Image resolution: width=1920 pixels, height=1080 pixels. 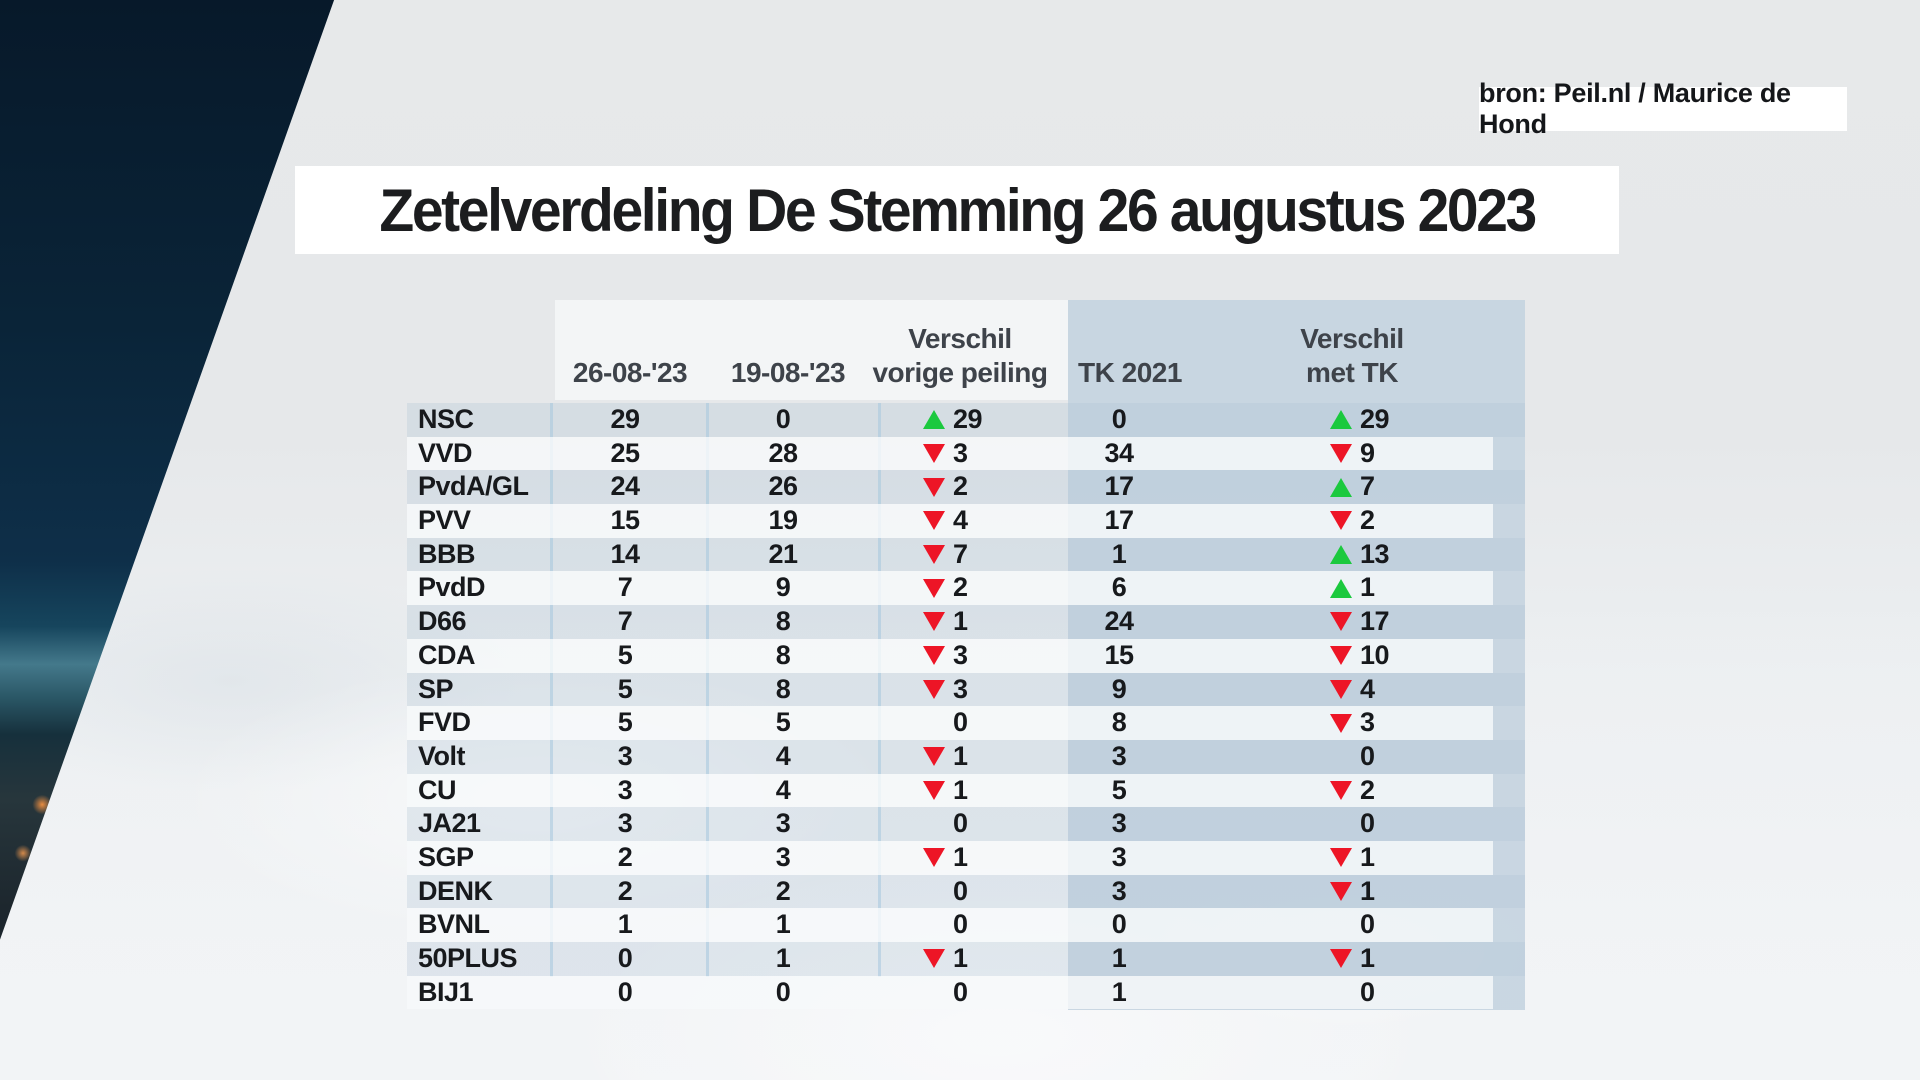 I want to click on party-name: SGP, so click(x=446, y=856).